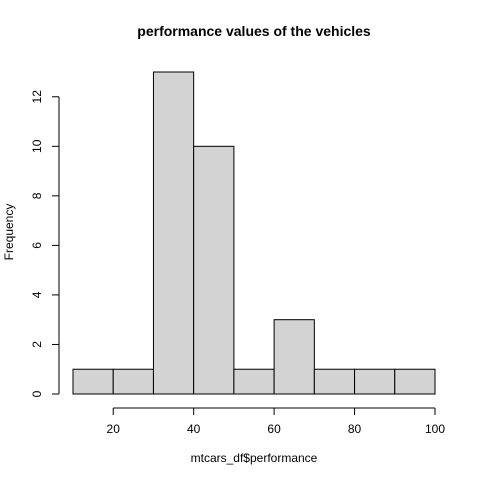  I want to click on x-tick-label: 80, so click(355, 429).